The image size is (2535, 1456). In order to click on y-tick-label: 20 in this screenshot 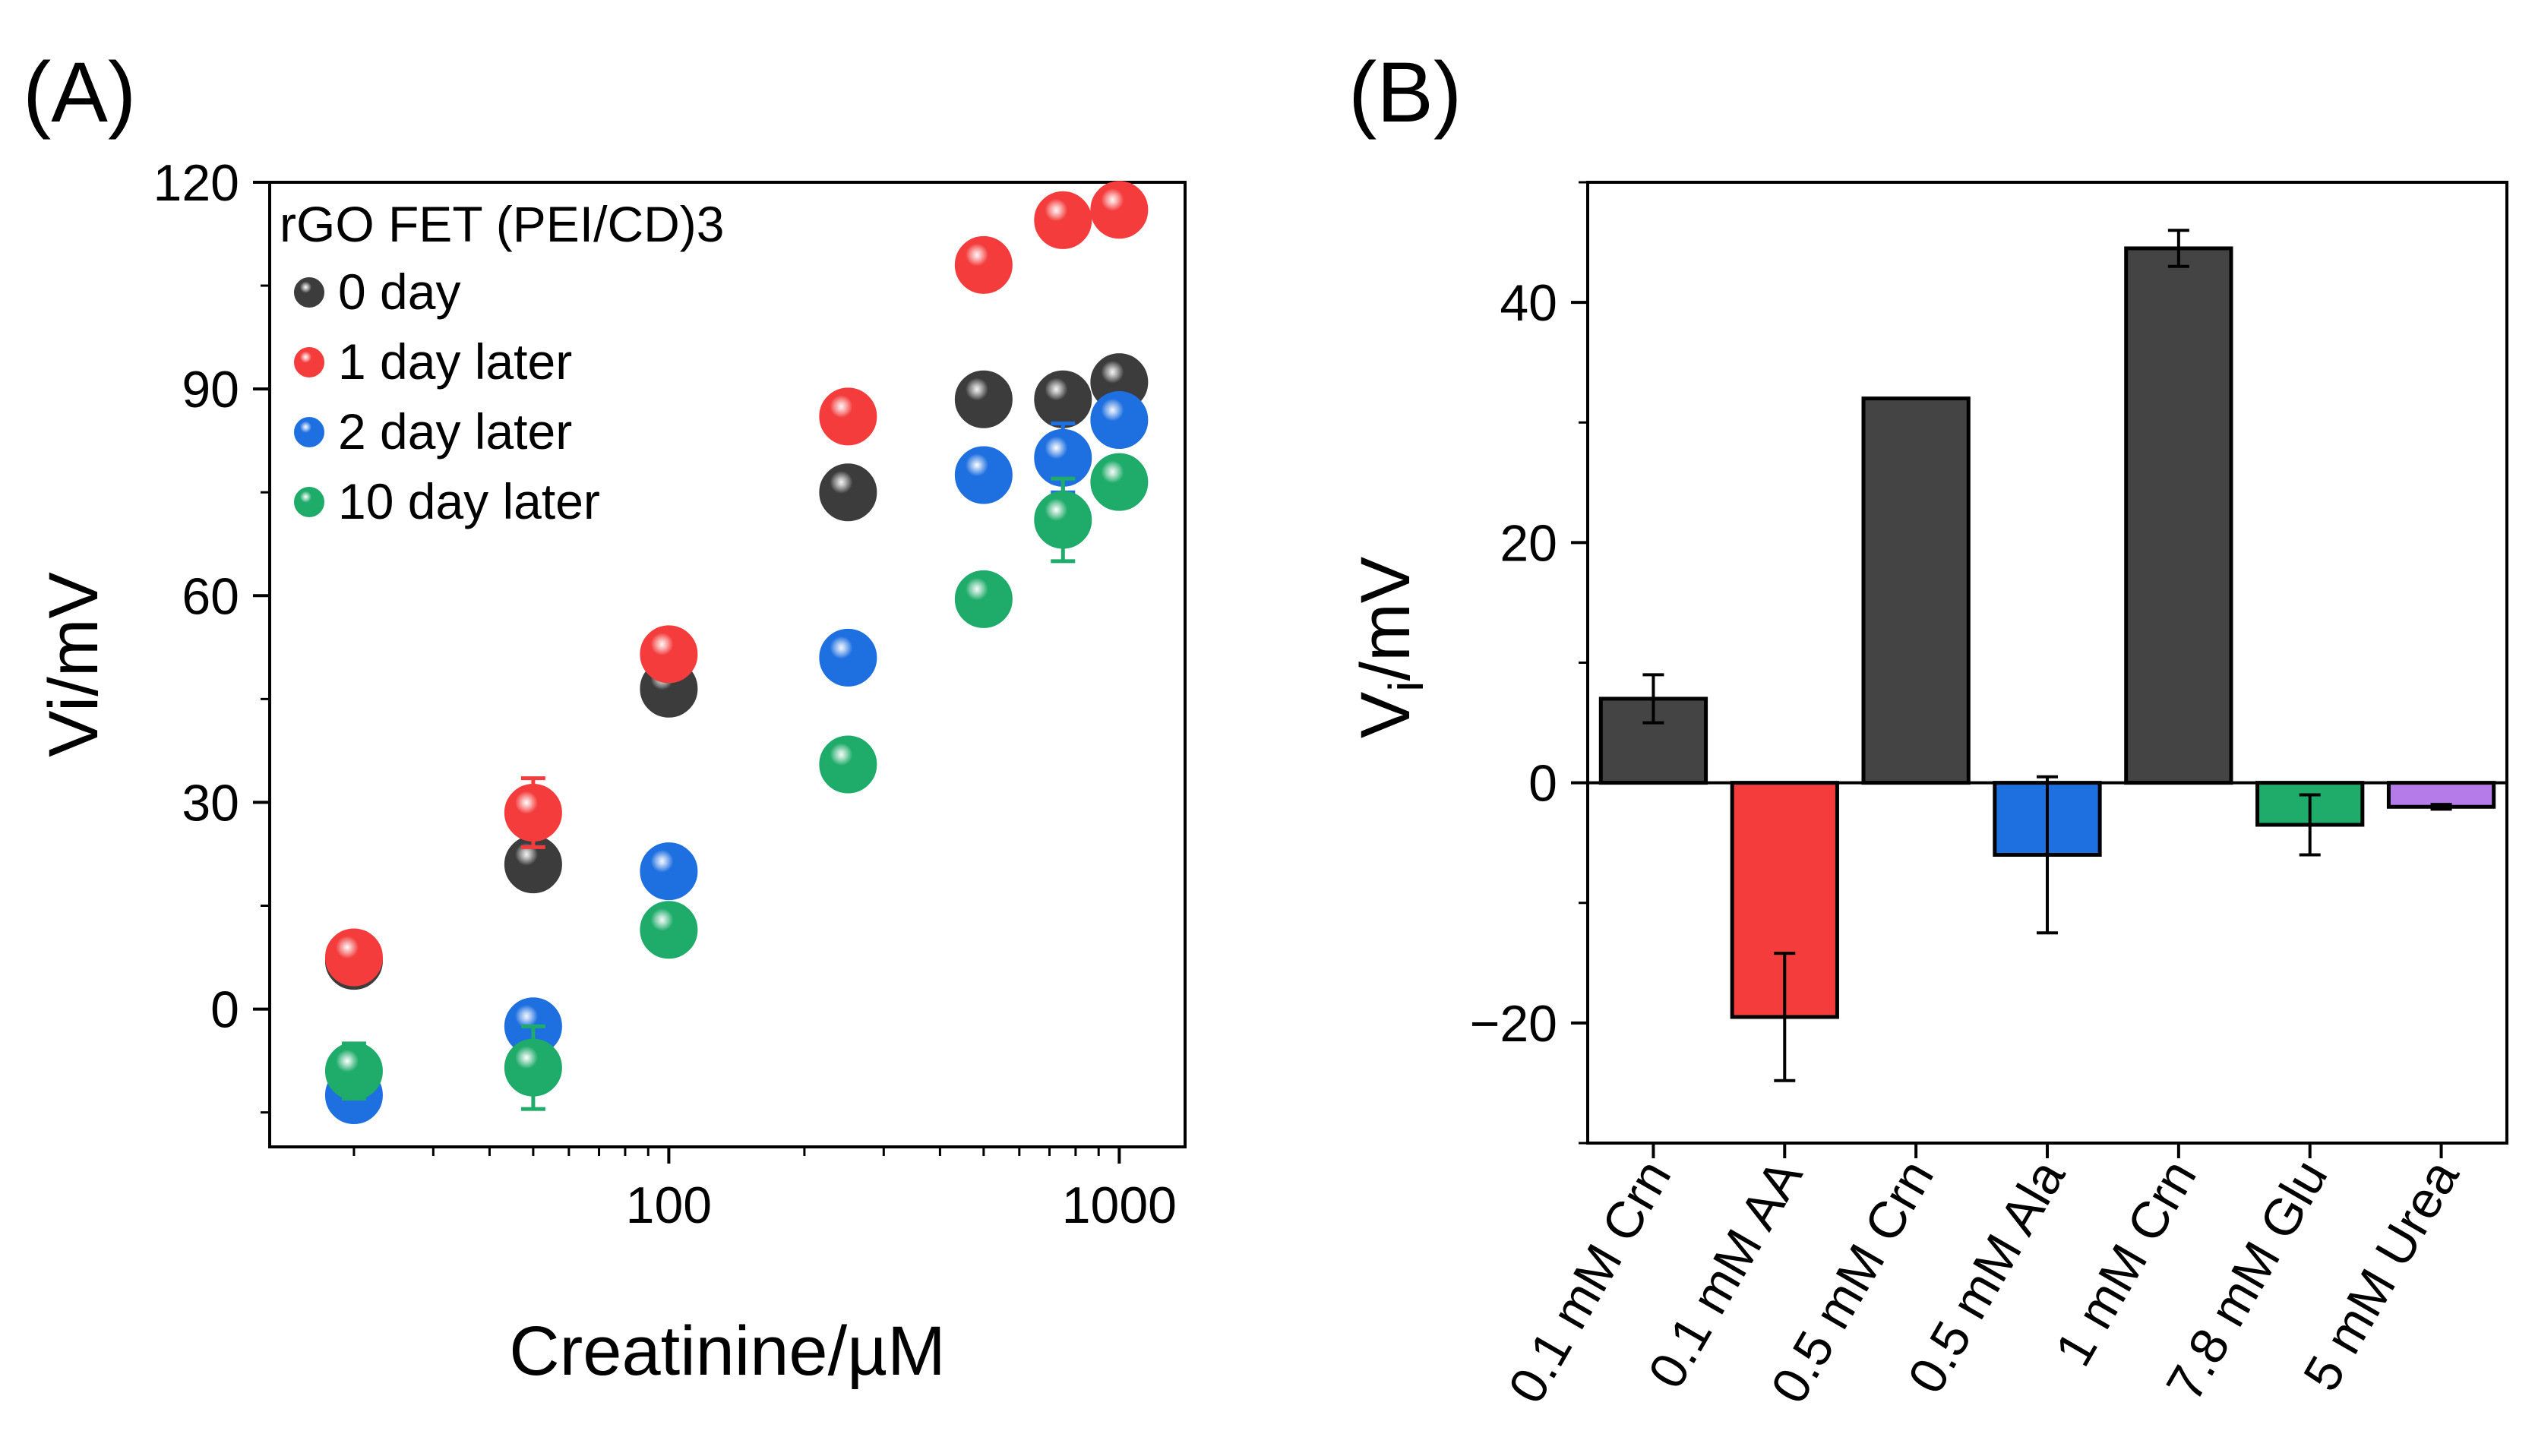, I will do `click(1528, 543)`.